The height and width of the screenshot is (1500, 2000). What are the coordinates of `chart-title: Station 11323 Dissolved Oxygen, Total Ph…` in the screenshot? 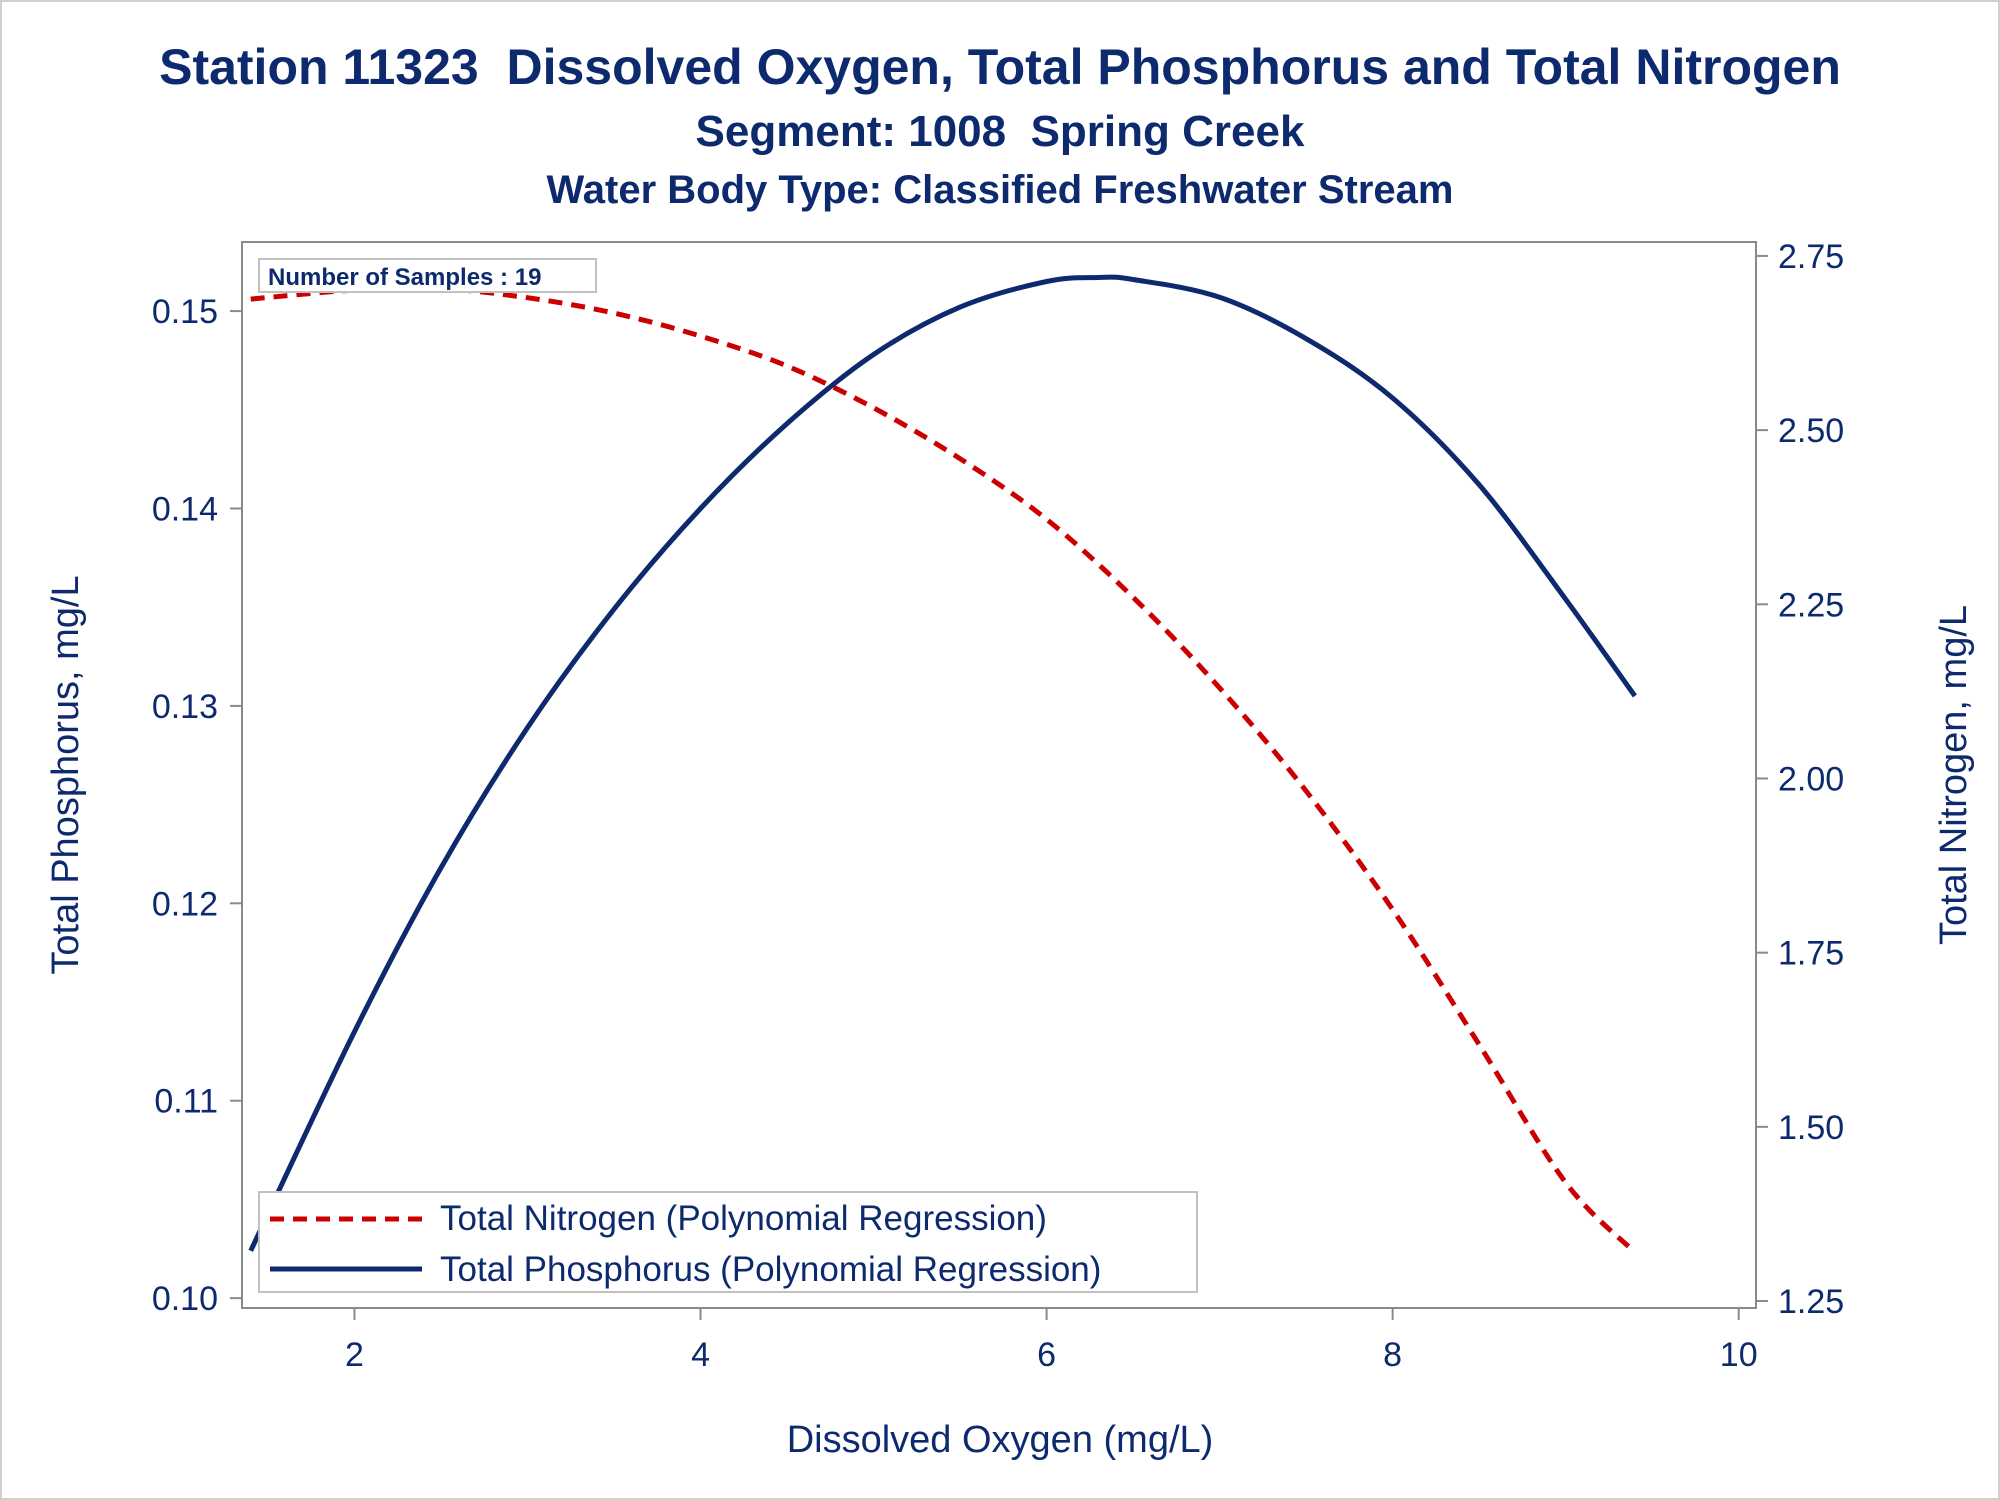 It's located at (1000, 67).